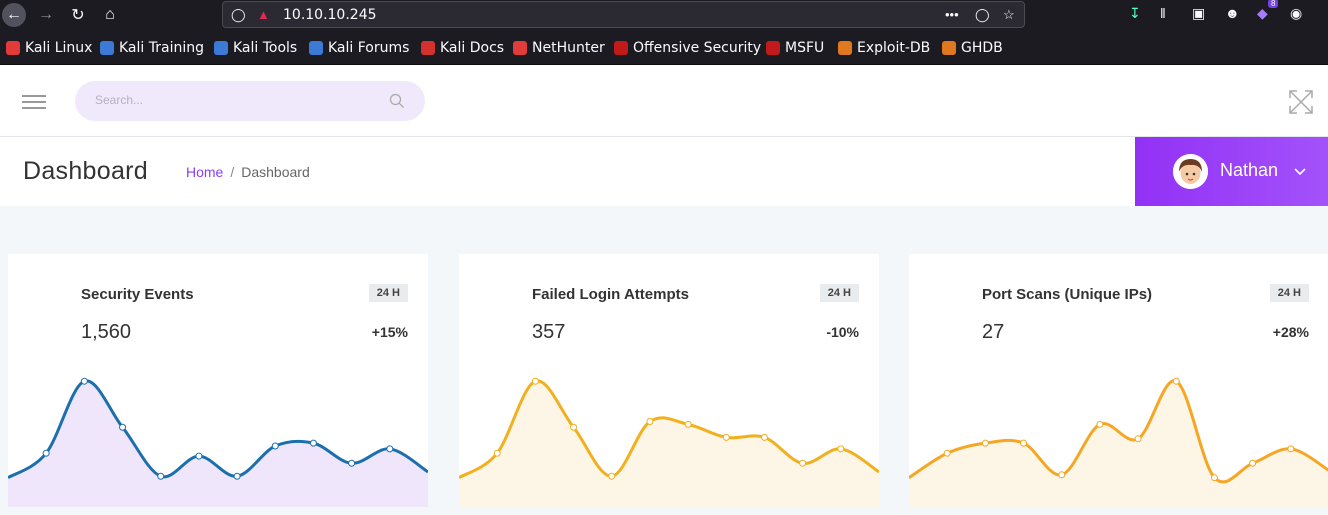  I want to click on card-change: +28%, so click(1290, 332).